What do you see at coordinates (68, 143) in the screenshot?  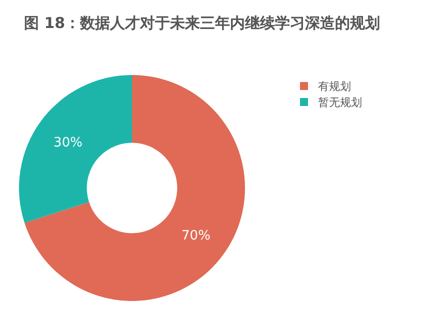 I see `data-label: 30%` at bounding box center [68, 143].